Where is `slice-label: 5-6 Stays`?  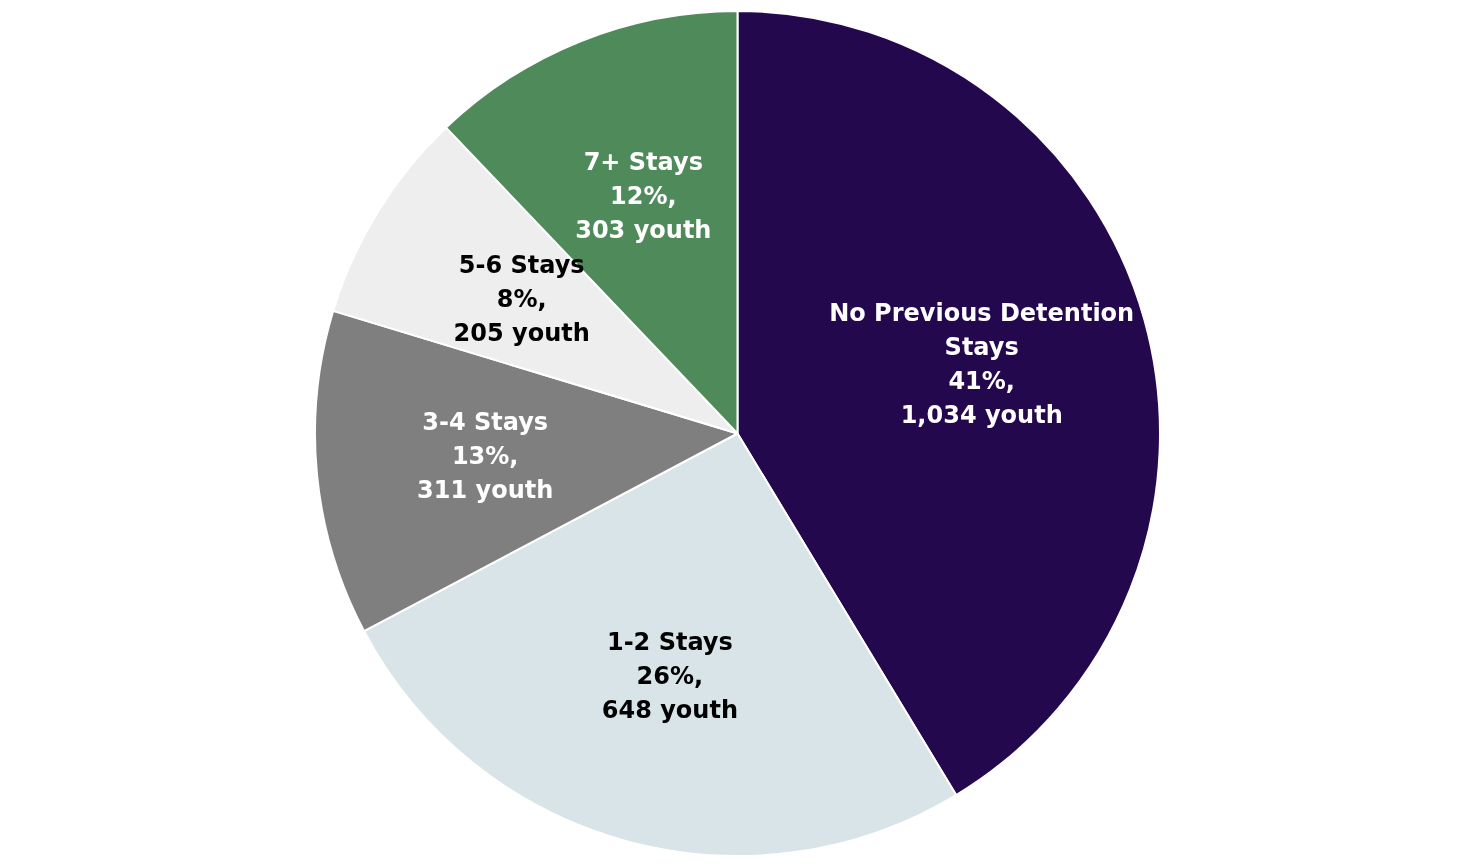 slice-label: 5-6 Stays is located at coordinates (521, 264).